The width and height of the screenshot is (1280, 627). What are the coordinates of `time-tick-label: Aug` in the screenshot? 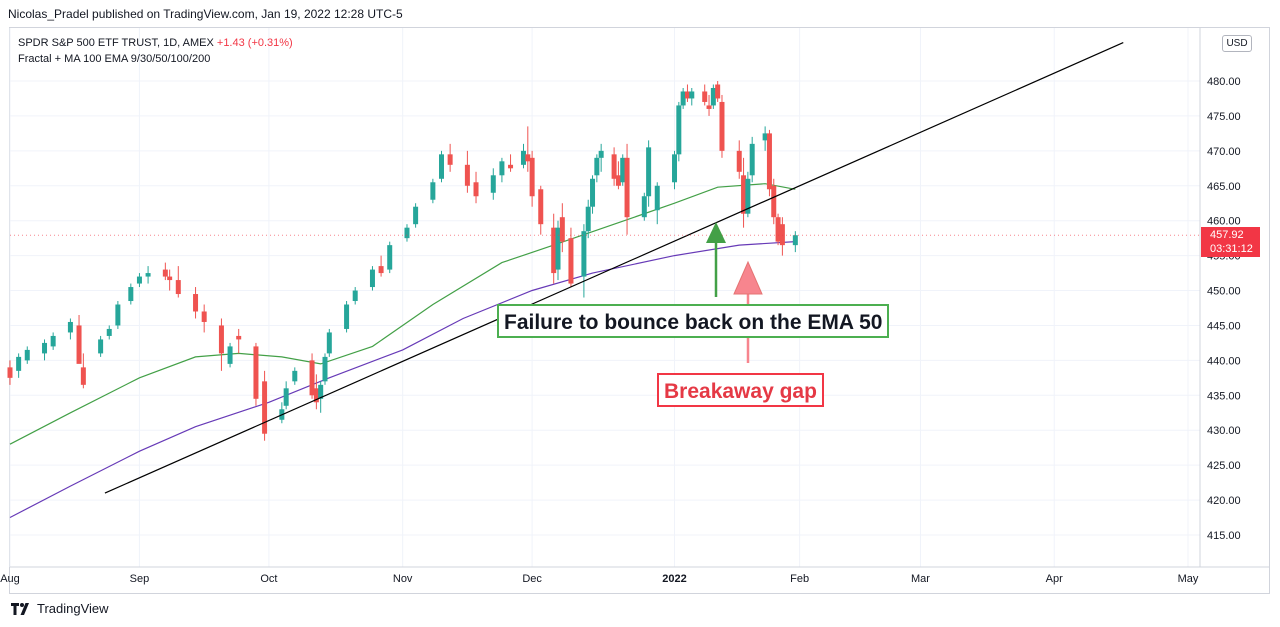 It's located at (10, 579).